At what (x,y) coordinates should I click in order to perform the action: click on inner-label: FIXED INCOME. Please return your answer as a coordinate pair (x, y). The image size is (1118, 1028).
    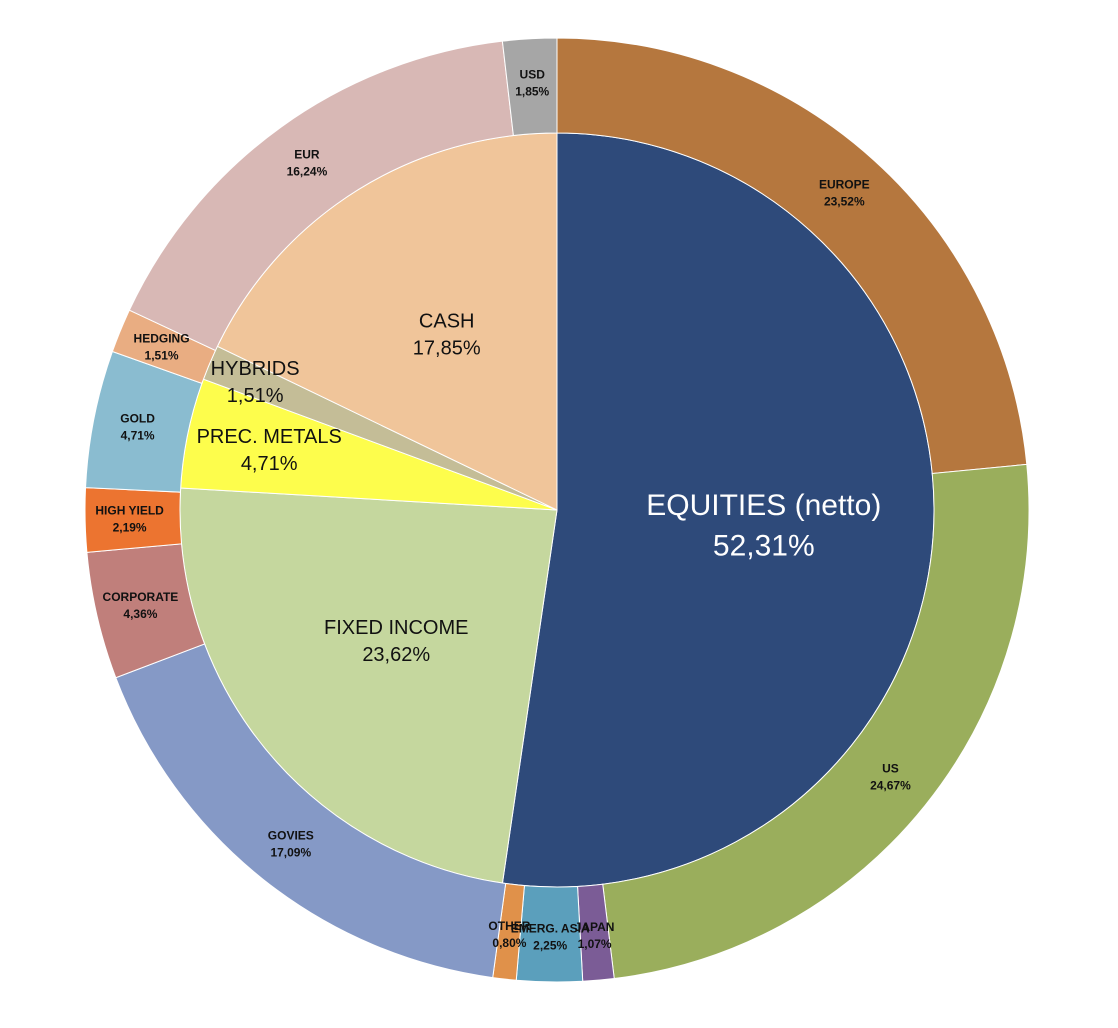
    Looking at the image, I should click on (396, 628).